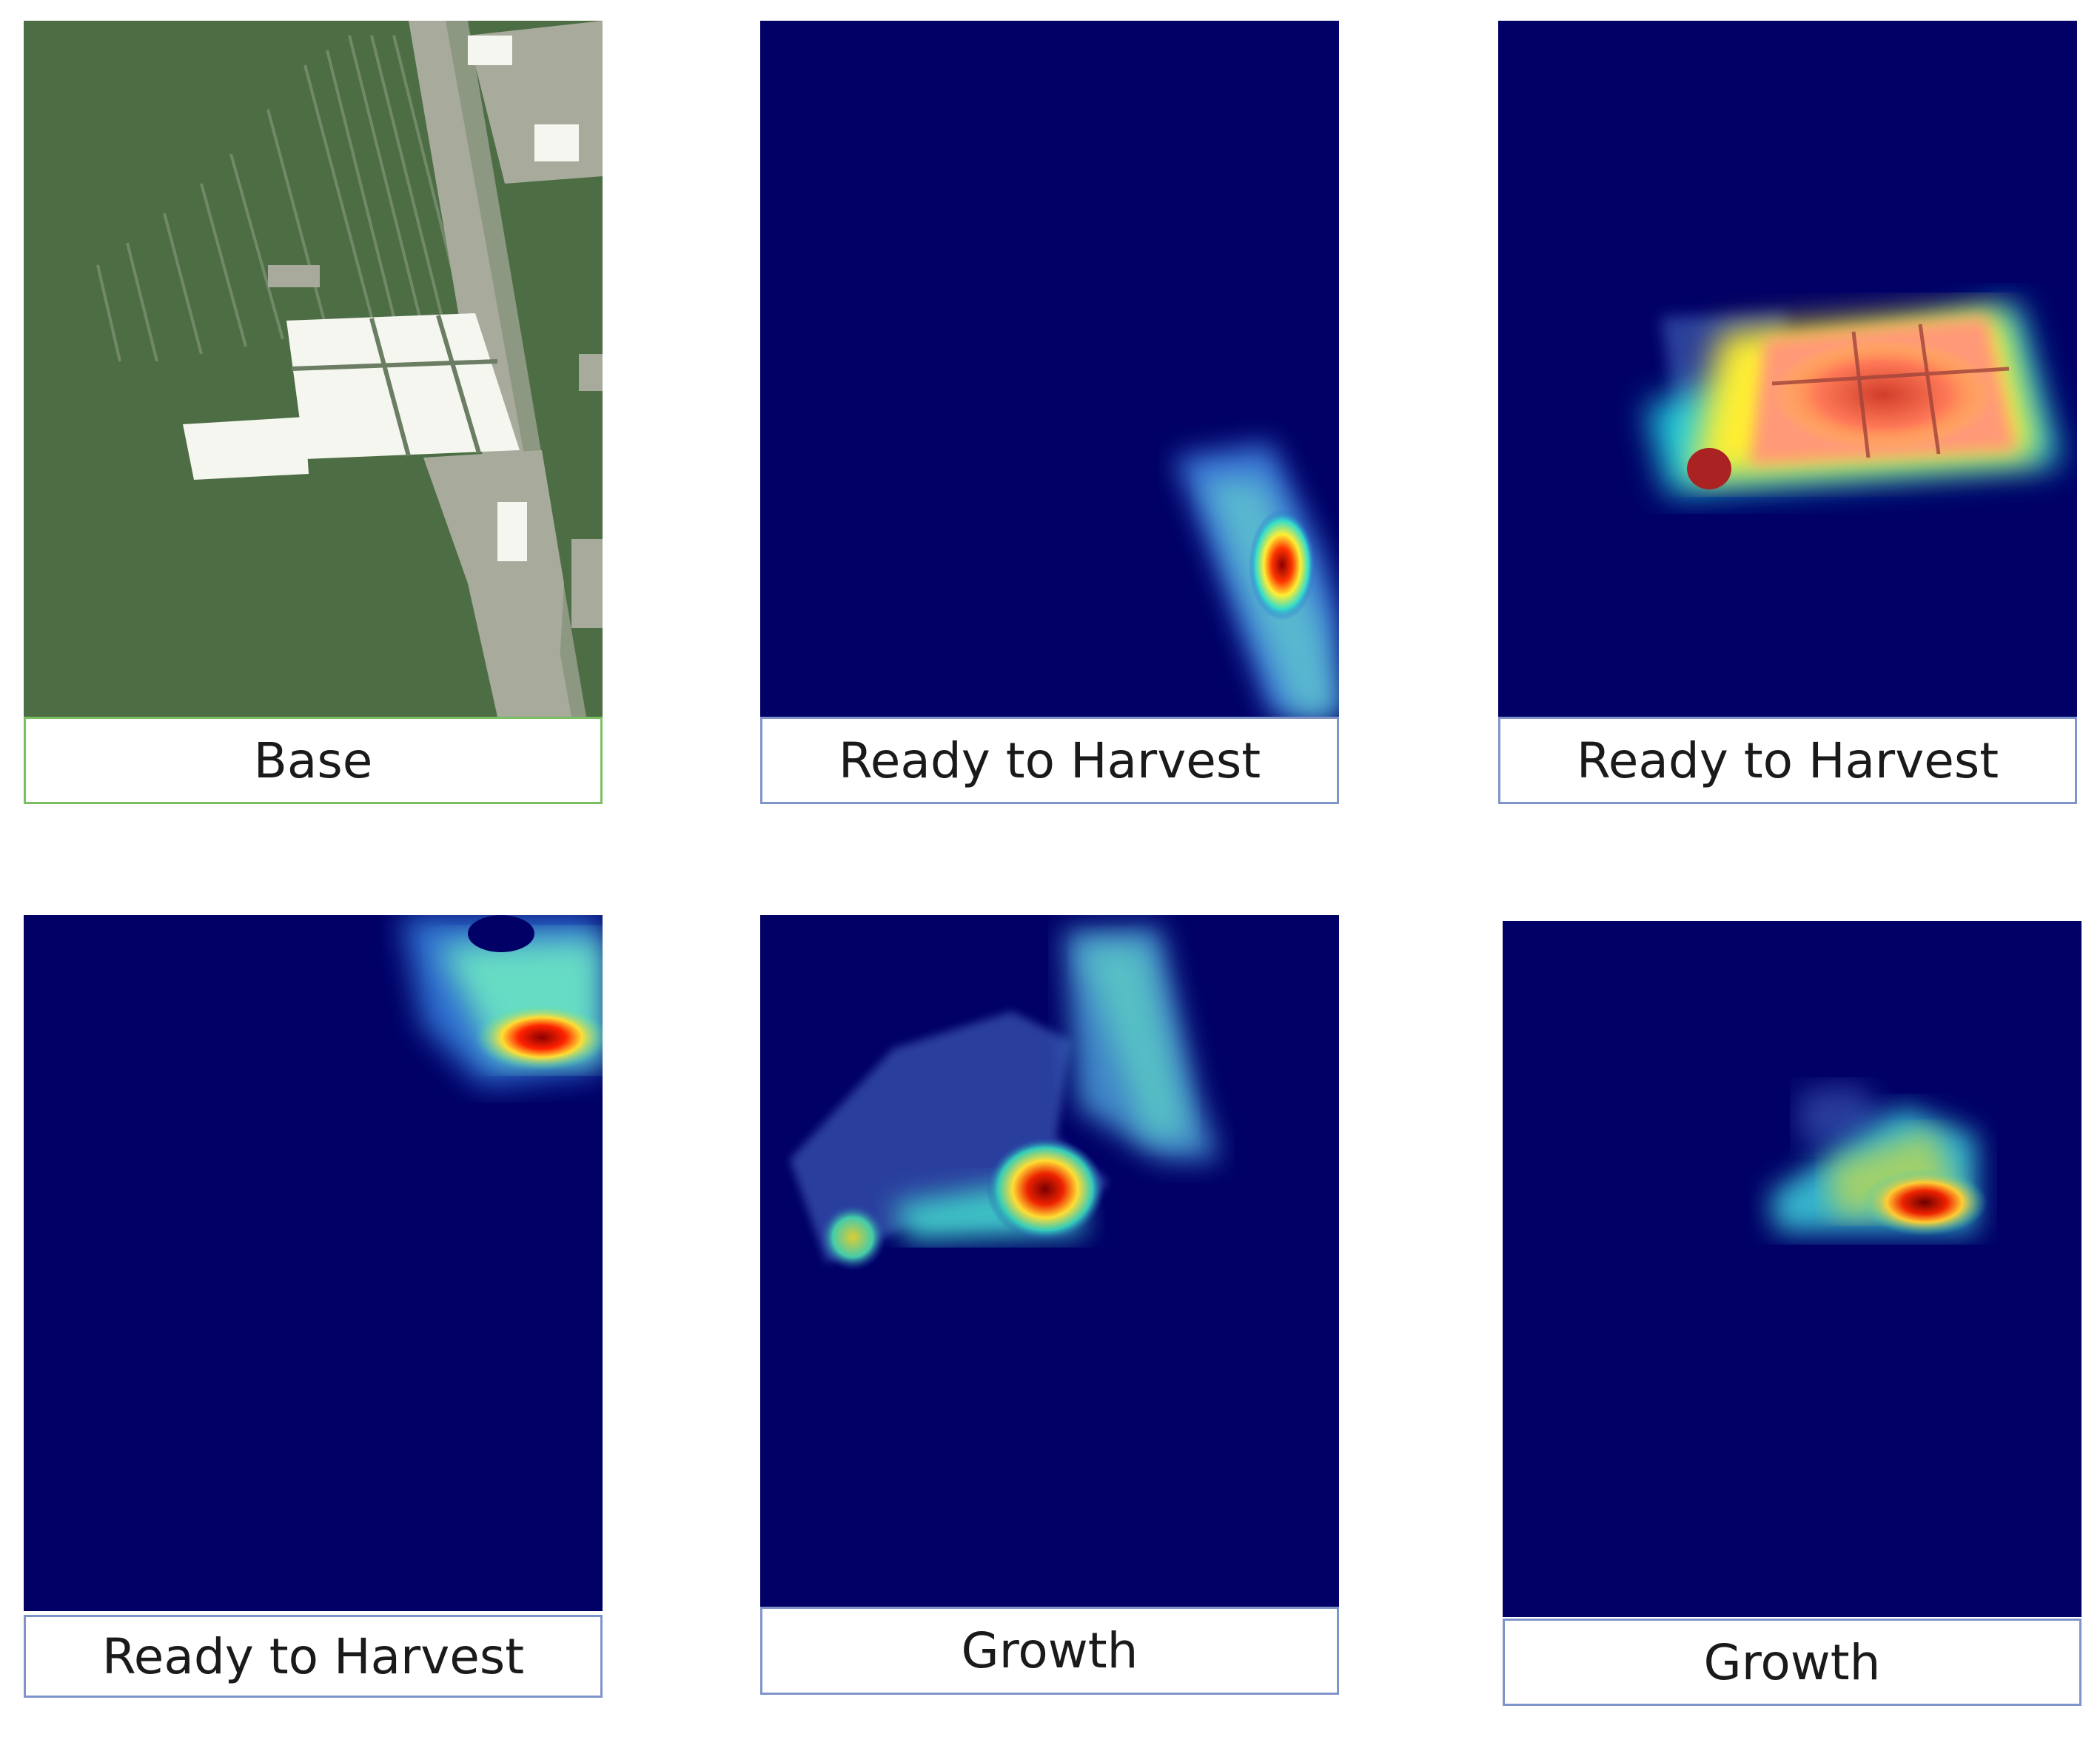 The width and height of the screenshot is (2100, 1737). I want to click on panel-label-base: Base, so click(313, 761).